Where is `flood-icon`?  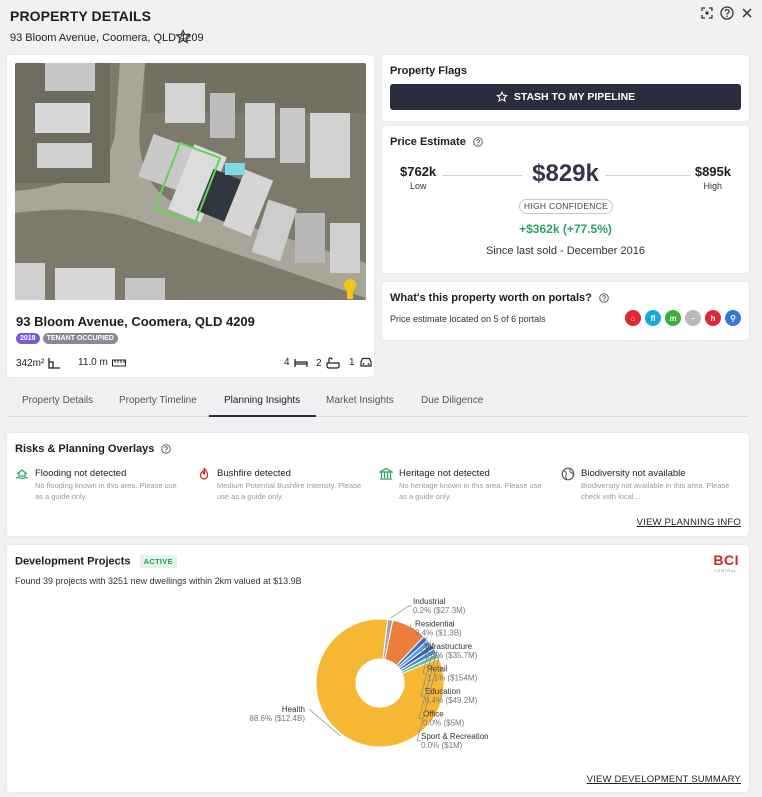 flood-icon is located at coordinates (22, 474).